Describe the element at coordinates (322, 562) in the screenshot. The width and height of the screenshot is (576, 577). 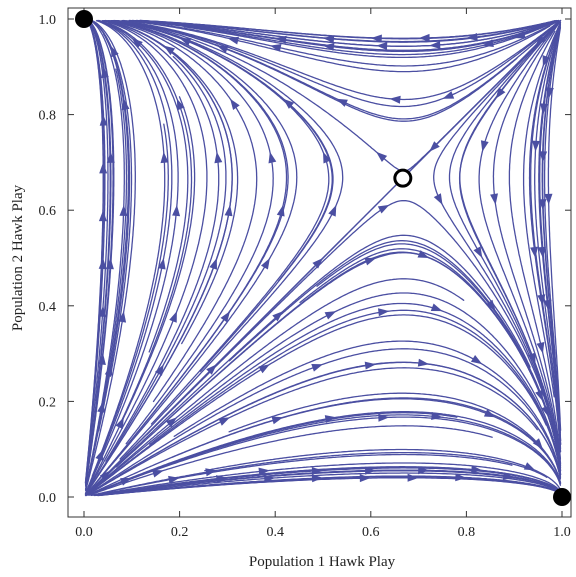
I see `x-axis-title: Population 1 Hawk Play` at that location.